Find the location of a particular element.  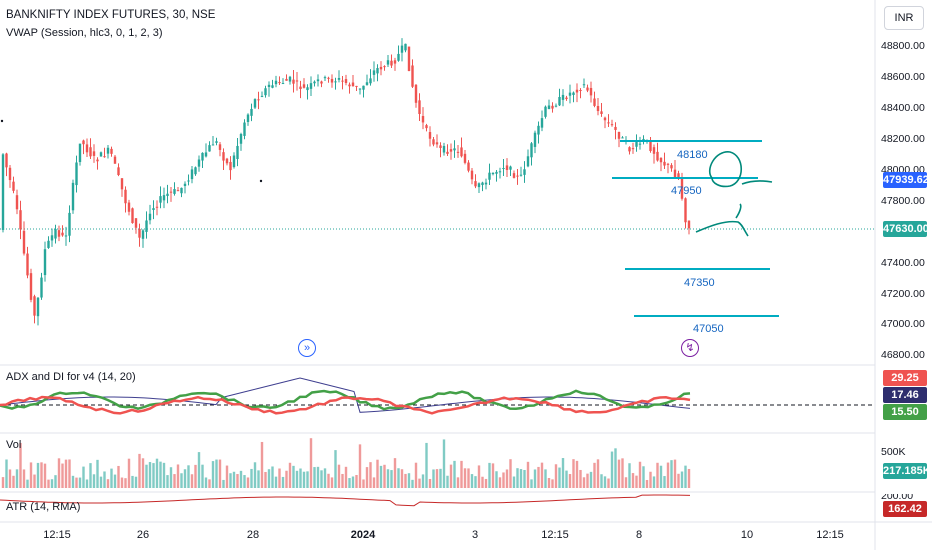

symbol-title: BANKNIFTY INDEX FUTURES, 30, NSE is located at coordinates (111, 15).